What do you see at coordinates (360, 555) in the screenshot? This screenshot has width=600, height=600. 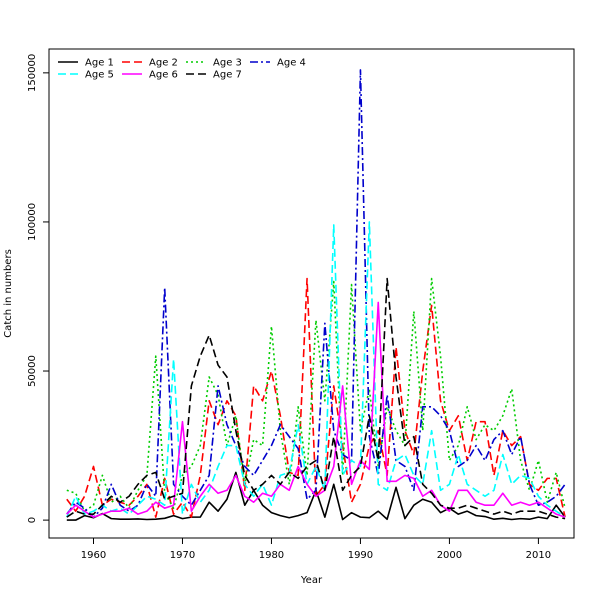 I see `x-tick-label: 1990` at bounding box center [360, 555].